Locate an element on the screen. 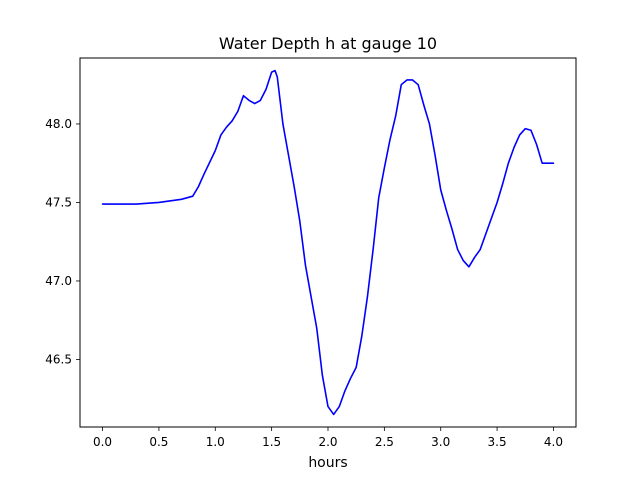 This screenshot has width=640, height=480. x-tick-label: 1.5 is located at coordinates (271, 442).